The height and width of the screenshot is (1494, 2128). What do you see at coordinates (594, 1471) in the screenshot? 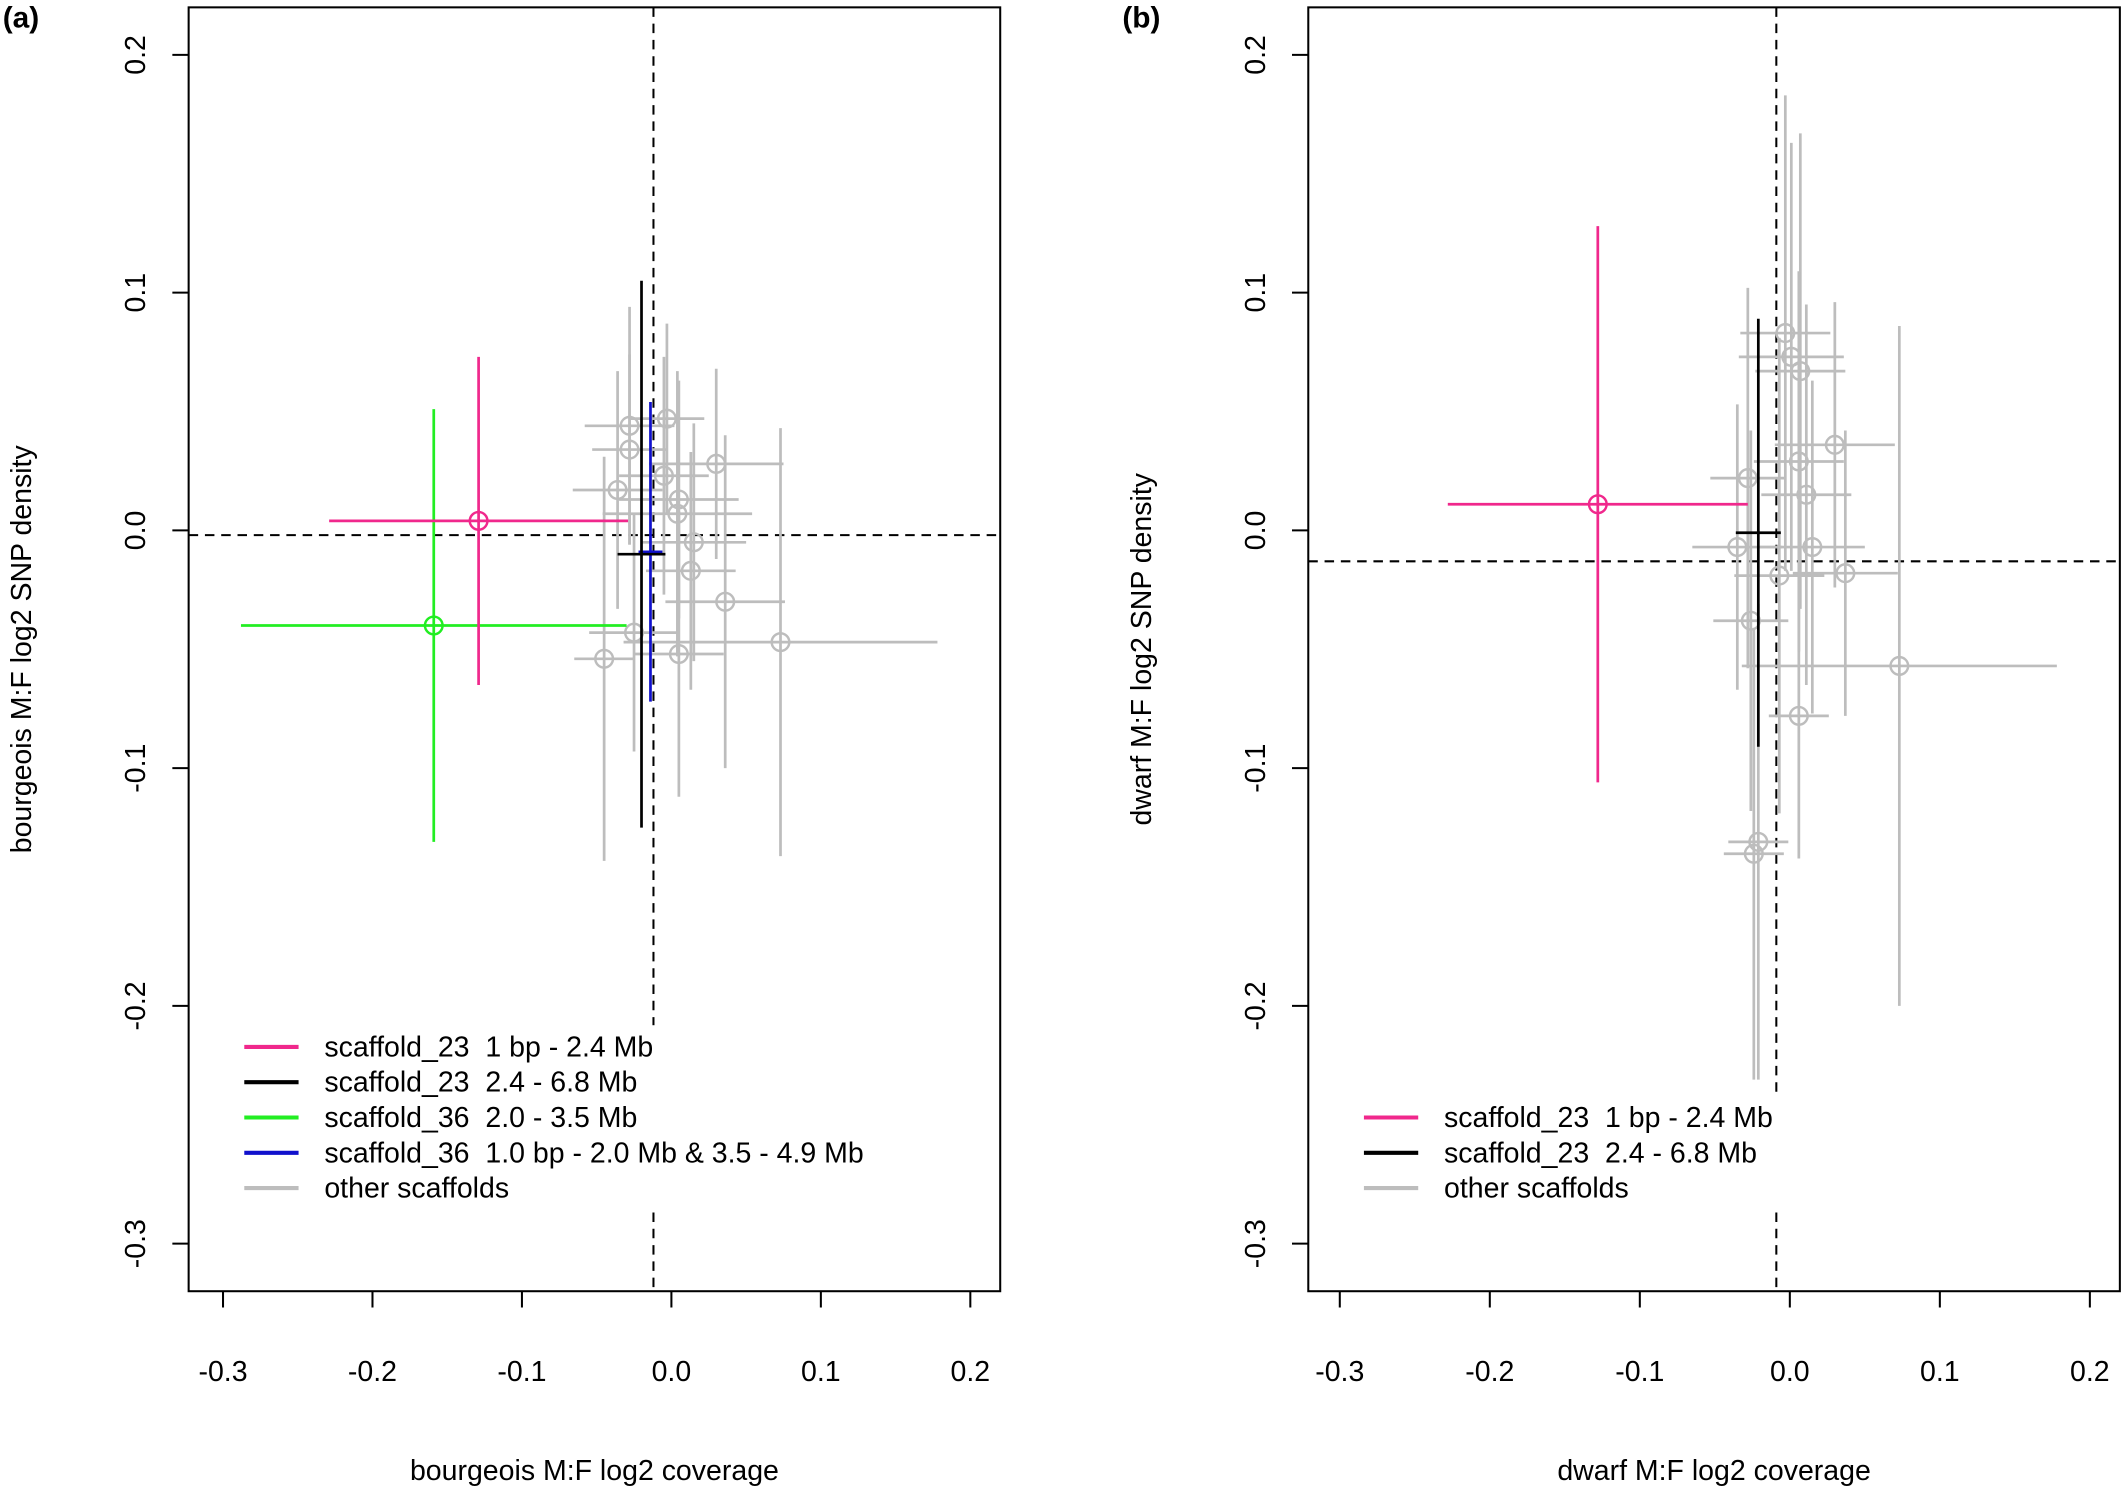
I see `x-axis-label: bourgeois M:F log2 coverage` at bounding box center [594, 1471].